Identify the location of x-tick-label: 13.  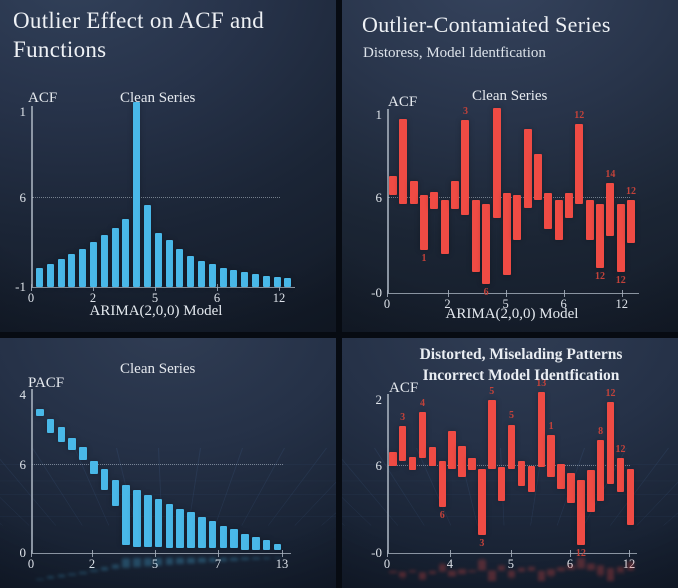
(282, 564).